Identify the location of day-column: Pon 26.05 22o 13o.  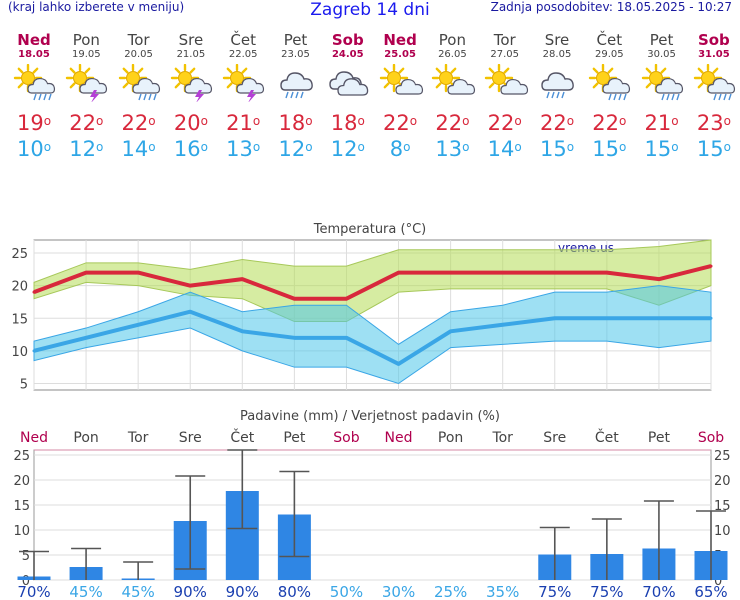
(452, 97).